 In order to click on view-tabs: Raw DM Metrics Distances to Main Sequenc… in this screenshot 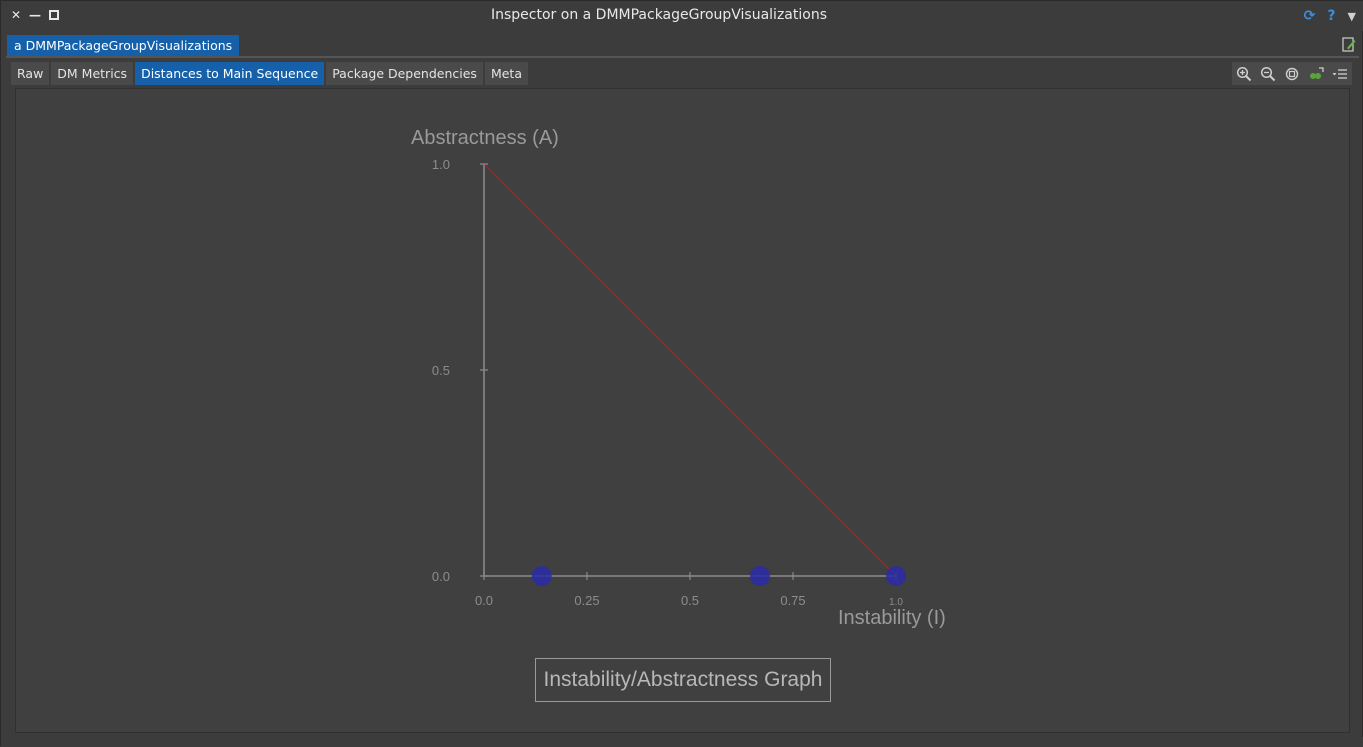, I will do `click(269, 73)`.